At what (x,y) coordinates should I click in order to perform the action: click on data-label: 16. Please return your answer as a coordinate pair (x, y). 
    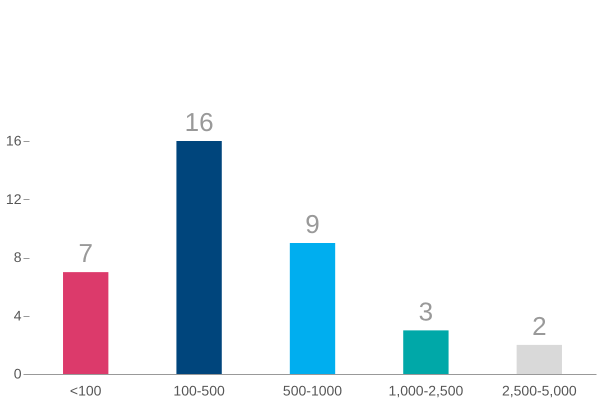
    Looking at the image, I should click on (199, 122).